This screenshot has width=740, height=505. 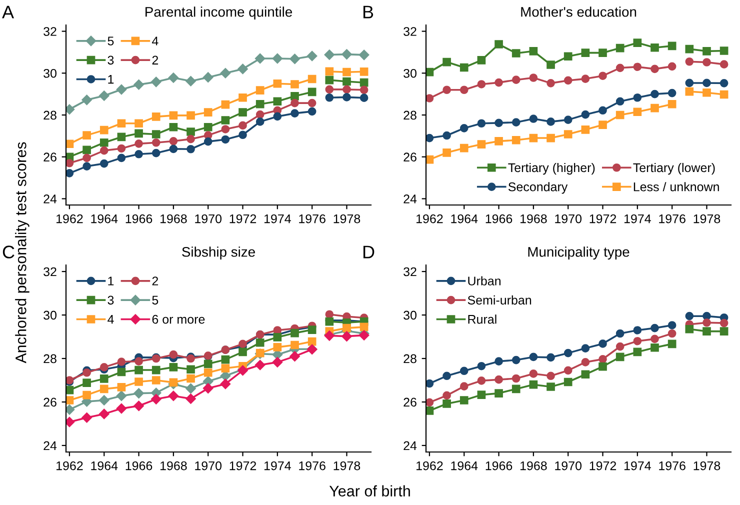 What do you see at coordinates (277, 219) in the screenshot?
I see `x-tick-label: 1974` at bounding box center [277, 219].